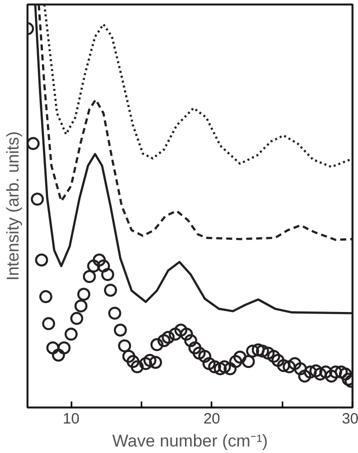  Describe the element at coordinates (190, 441) in the screenshot. I see `x-axis-title: Wave number (cm⁻¹)` at that location.